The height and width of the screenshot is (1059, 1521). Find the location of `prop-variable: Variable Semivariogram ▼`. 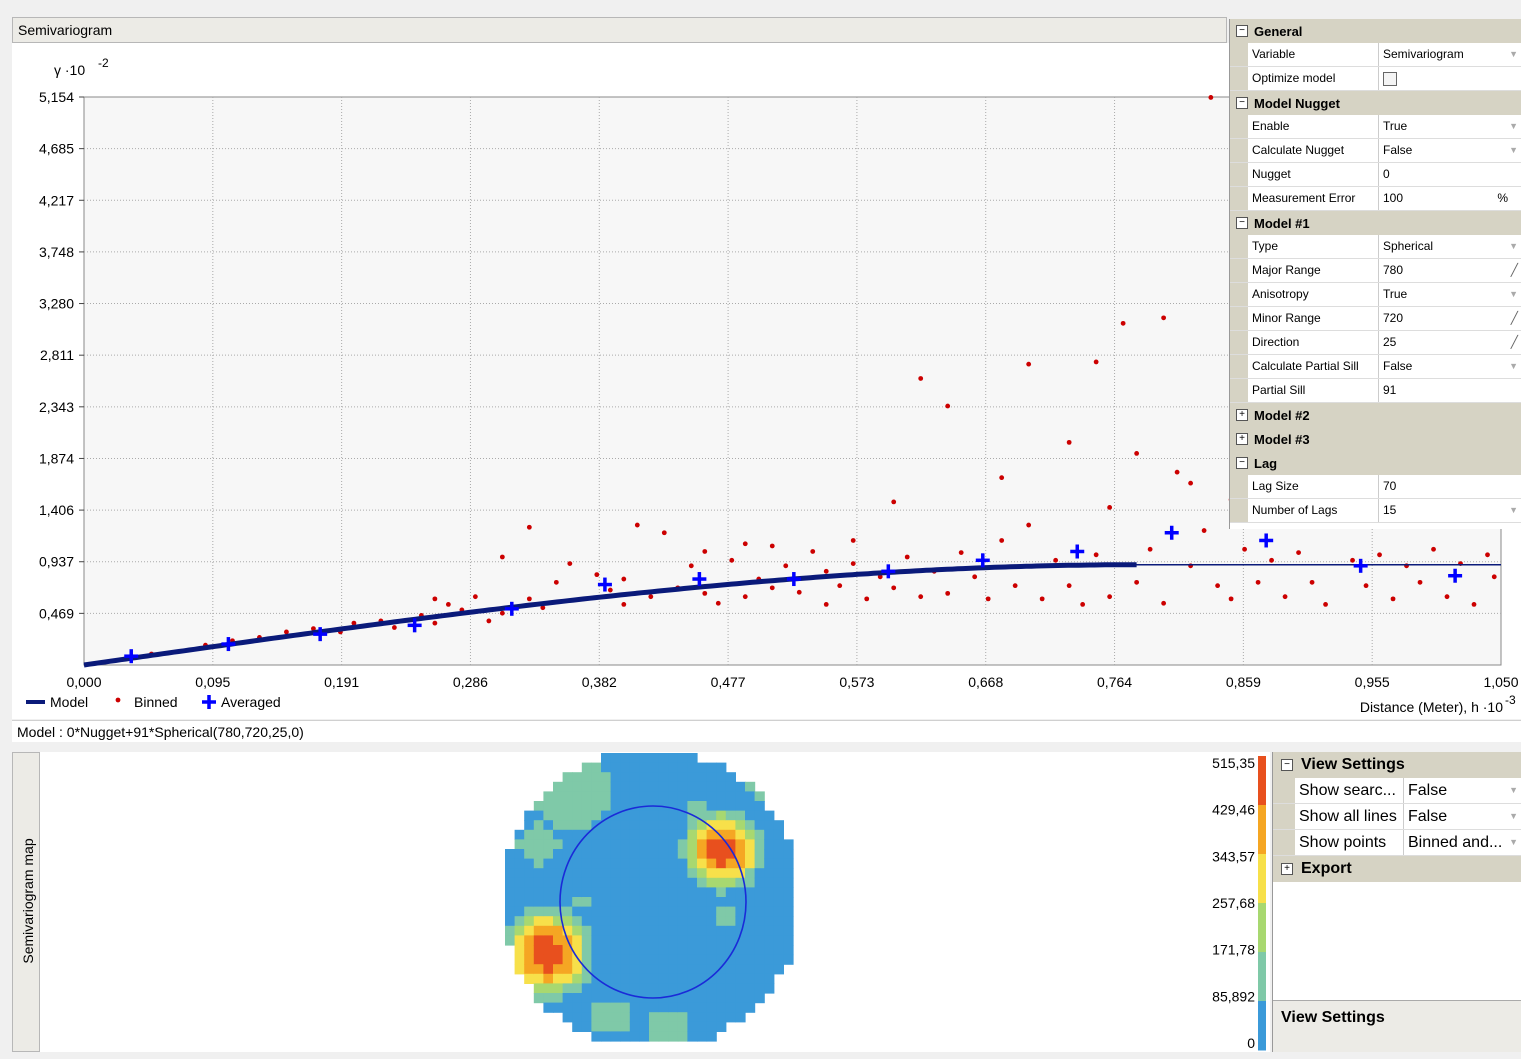

prop-variable: Variable Semivariogram ▼ is located at coordinates (1375, 55).